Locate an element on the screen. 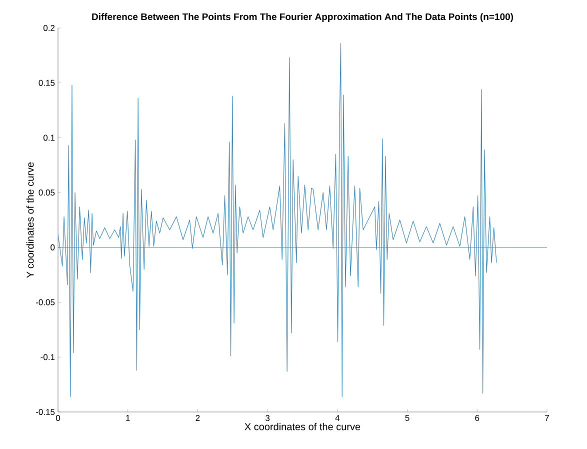  x-tick-label: 7 is located at coordinates (547, 418).